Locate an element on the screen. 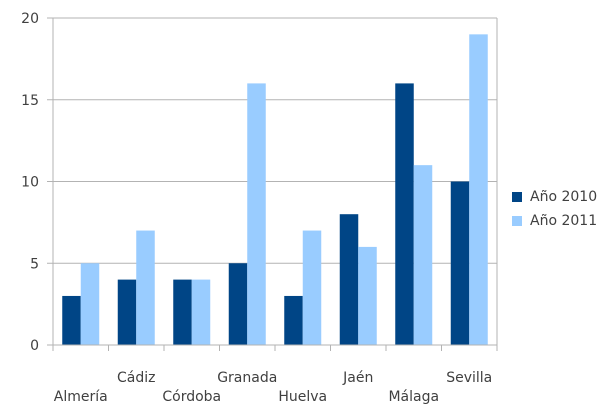  y-tick-label: 5 is located at coordinates (34, 264).